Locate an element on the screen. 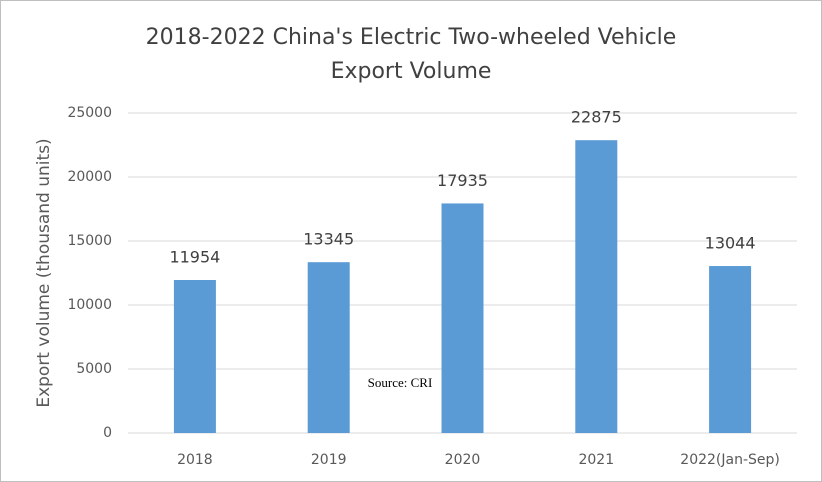  x-tick-label: 2022(Jan-Sep) is located at coordinates (730, 460).